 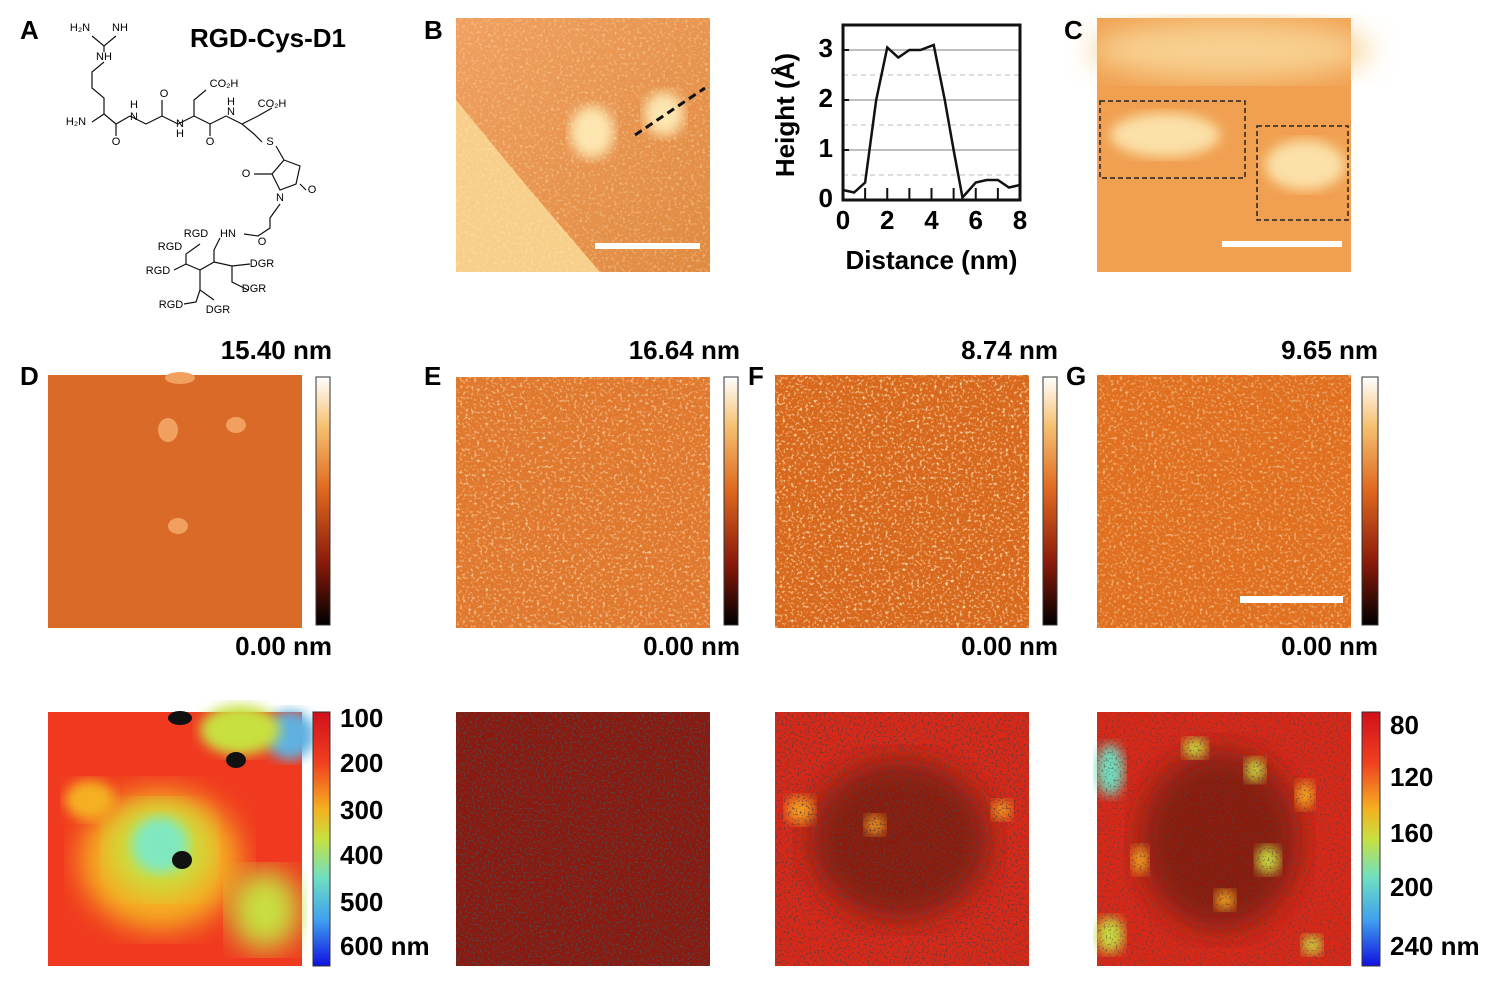 What do you see at coordinates (843, 220) in the screenshot?
I see `x-tick-label: 0` at bounding box center [843, 220].